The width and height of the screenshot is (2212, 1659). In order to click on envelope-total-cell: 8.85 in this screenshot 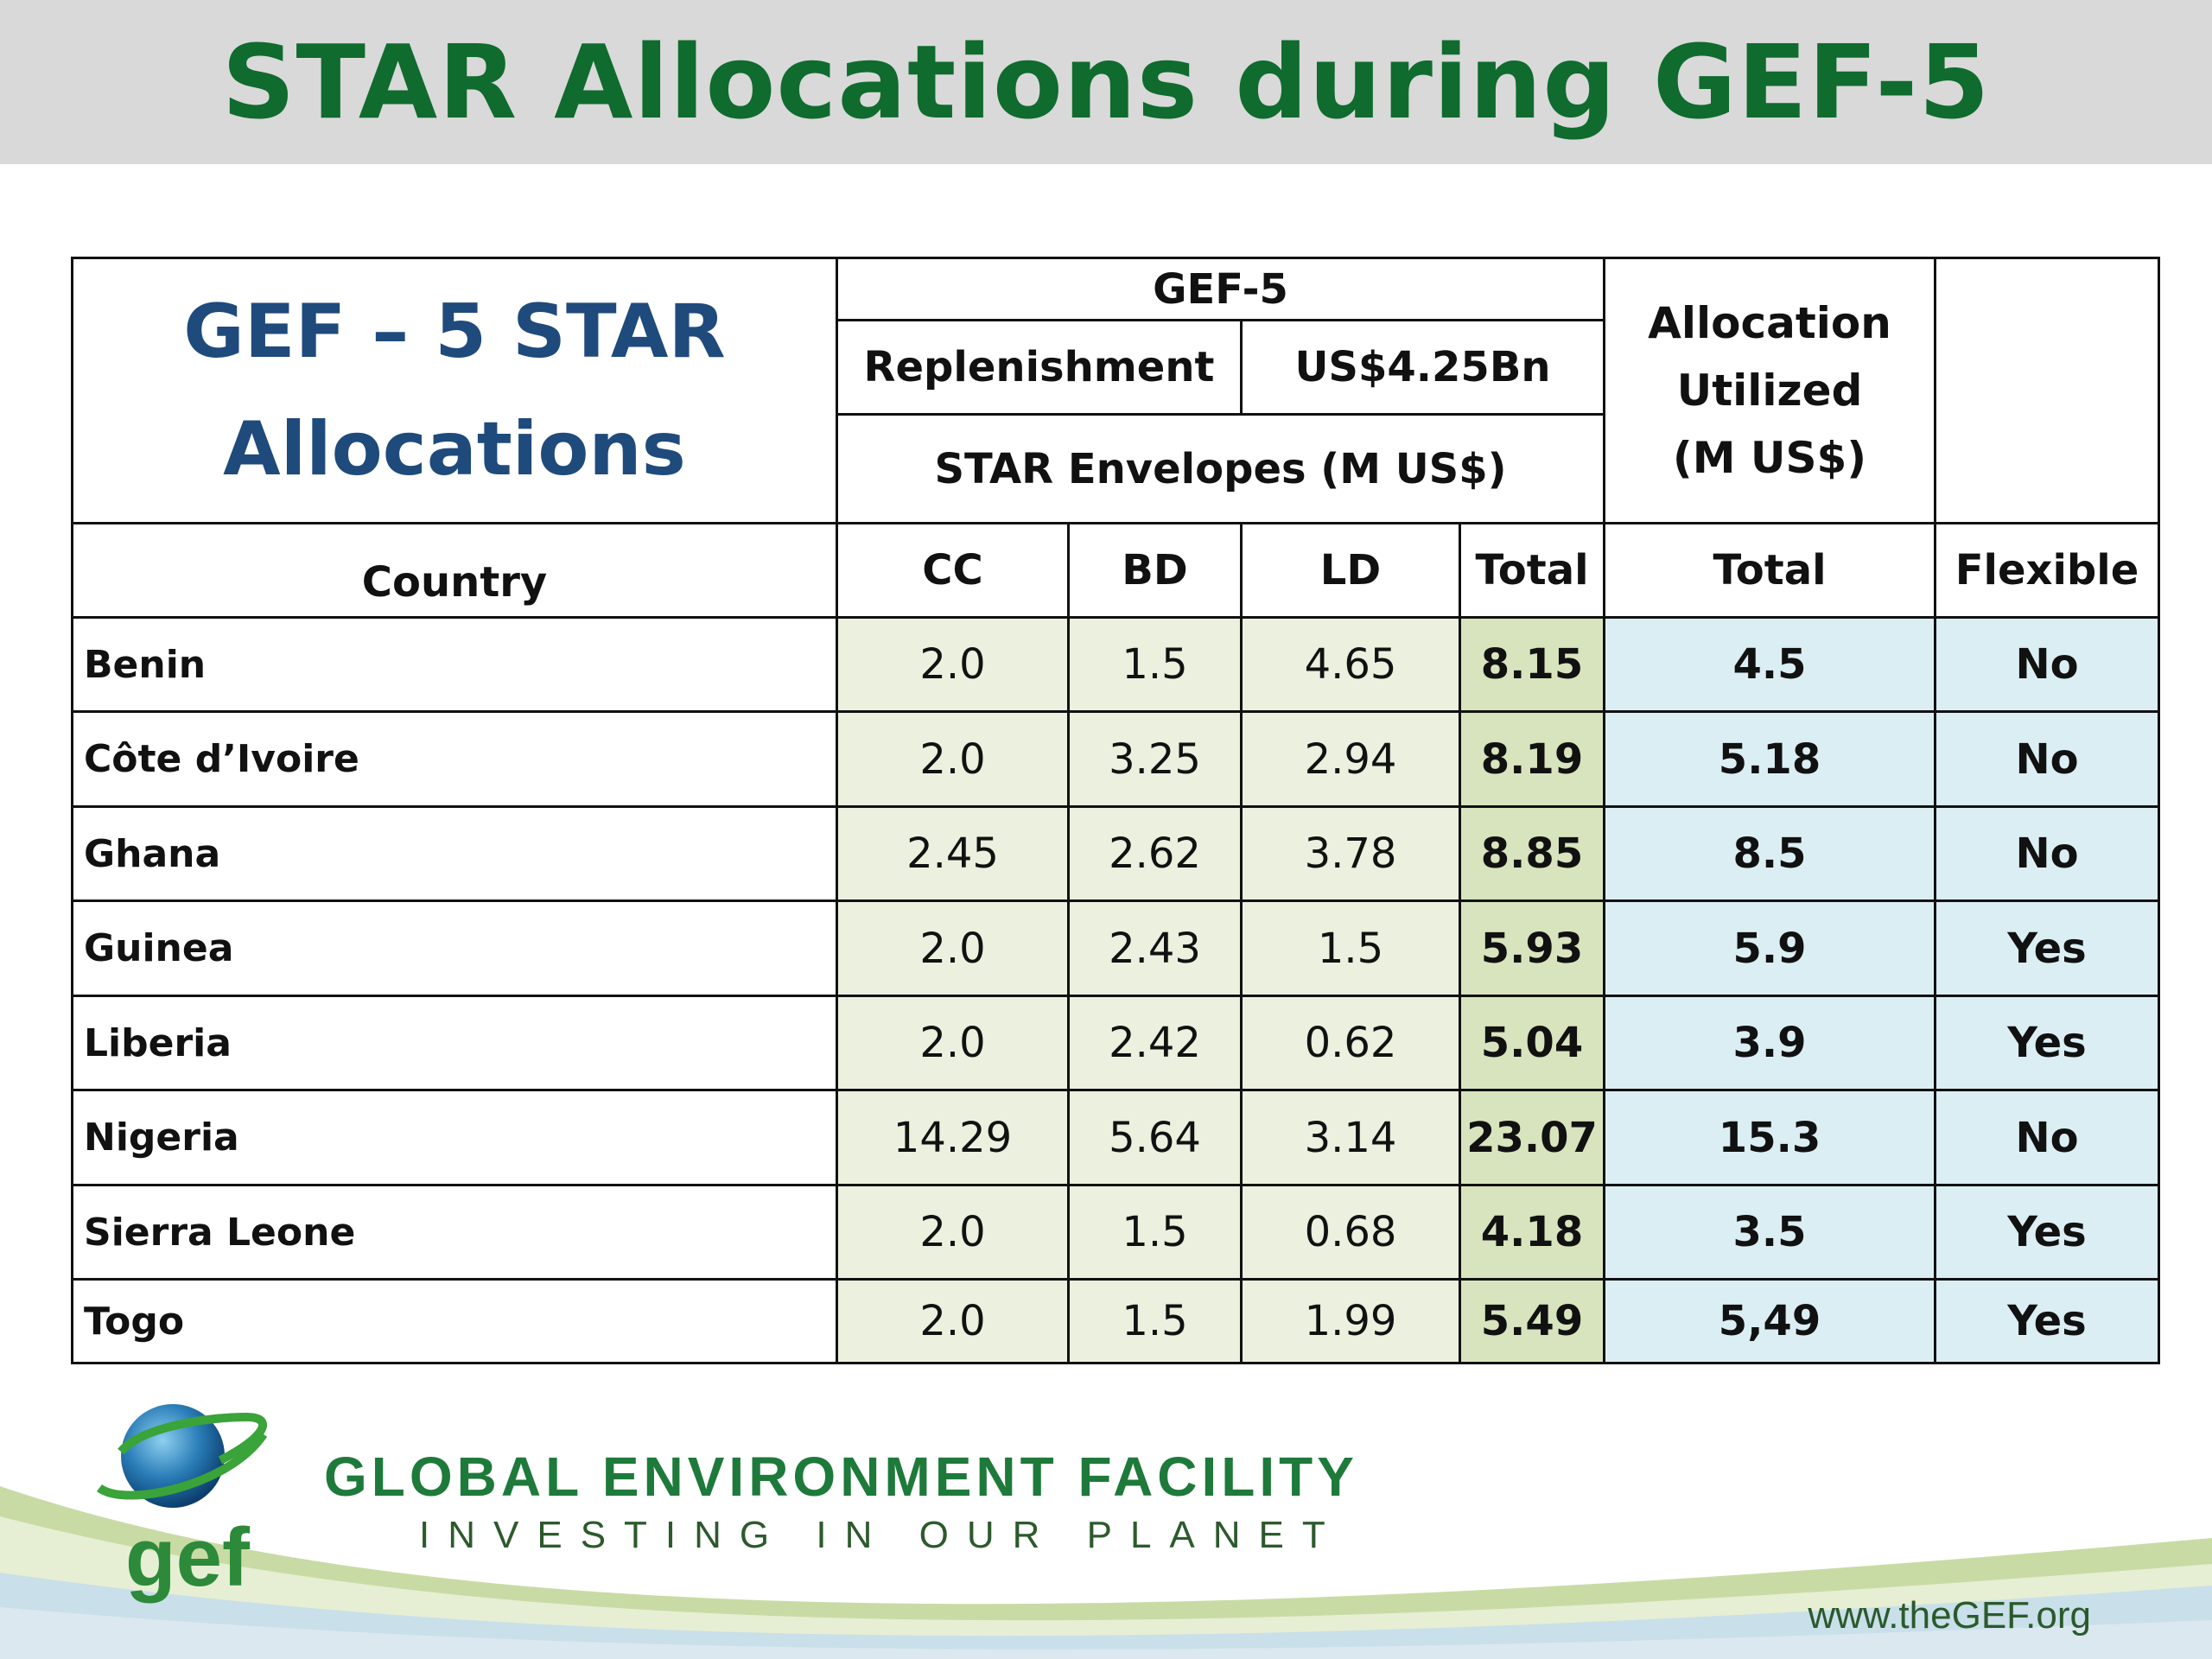, I will do `click(1532, 853)`.